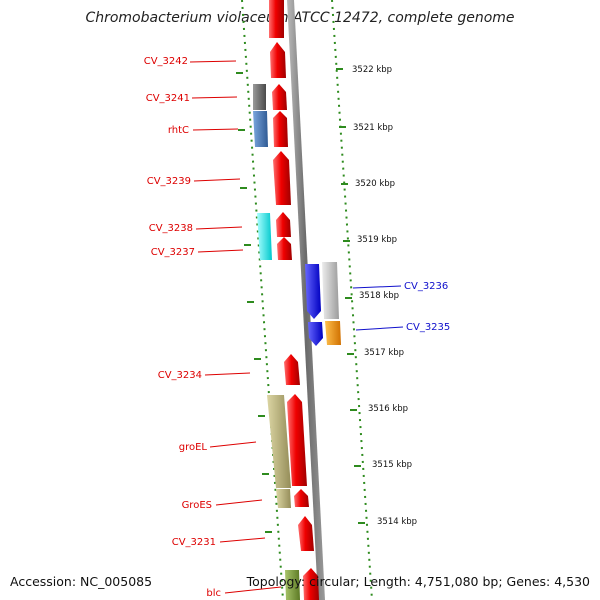  I want to click on gene-label-left: GroES, so click(197, 505).